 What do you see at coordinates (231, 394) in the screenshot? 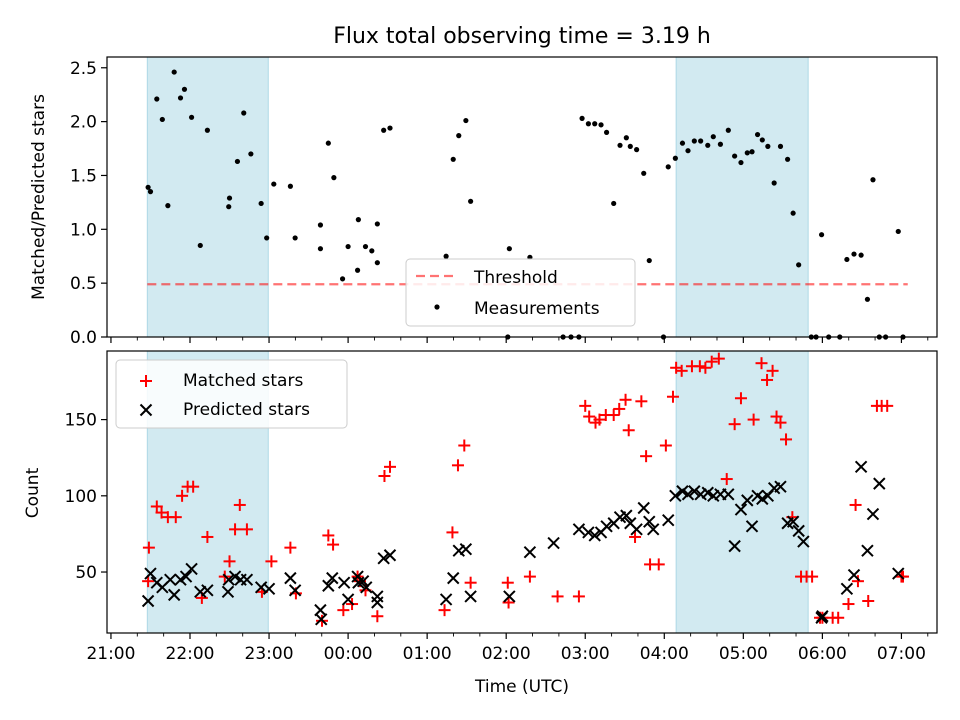
I see `legend: Matched stars Predicted stars` at bounding box center [231, 394].